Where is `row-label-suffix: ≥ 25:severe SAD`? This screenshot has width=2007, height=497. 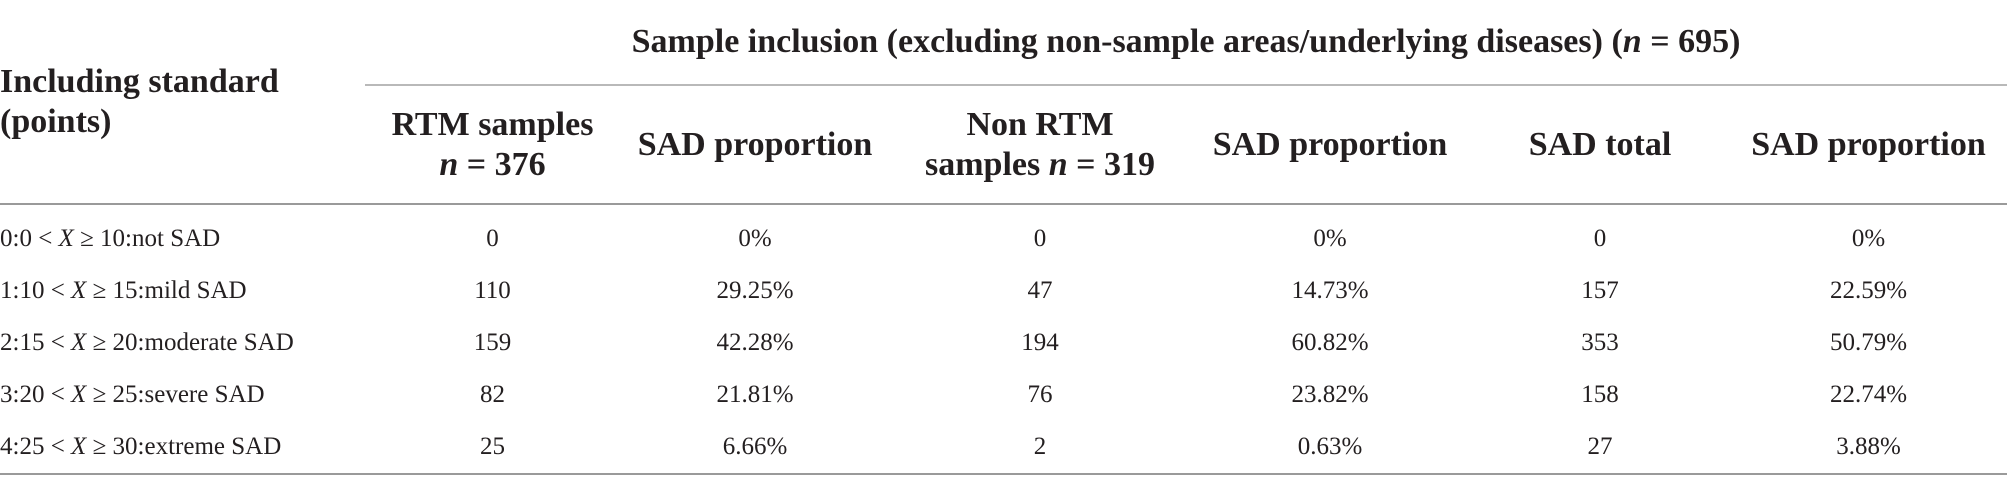 row-label-suffix: ≥ 25:severe SAD is located at coordinates (175, 394).